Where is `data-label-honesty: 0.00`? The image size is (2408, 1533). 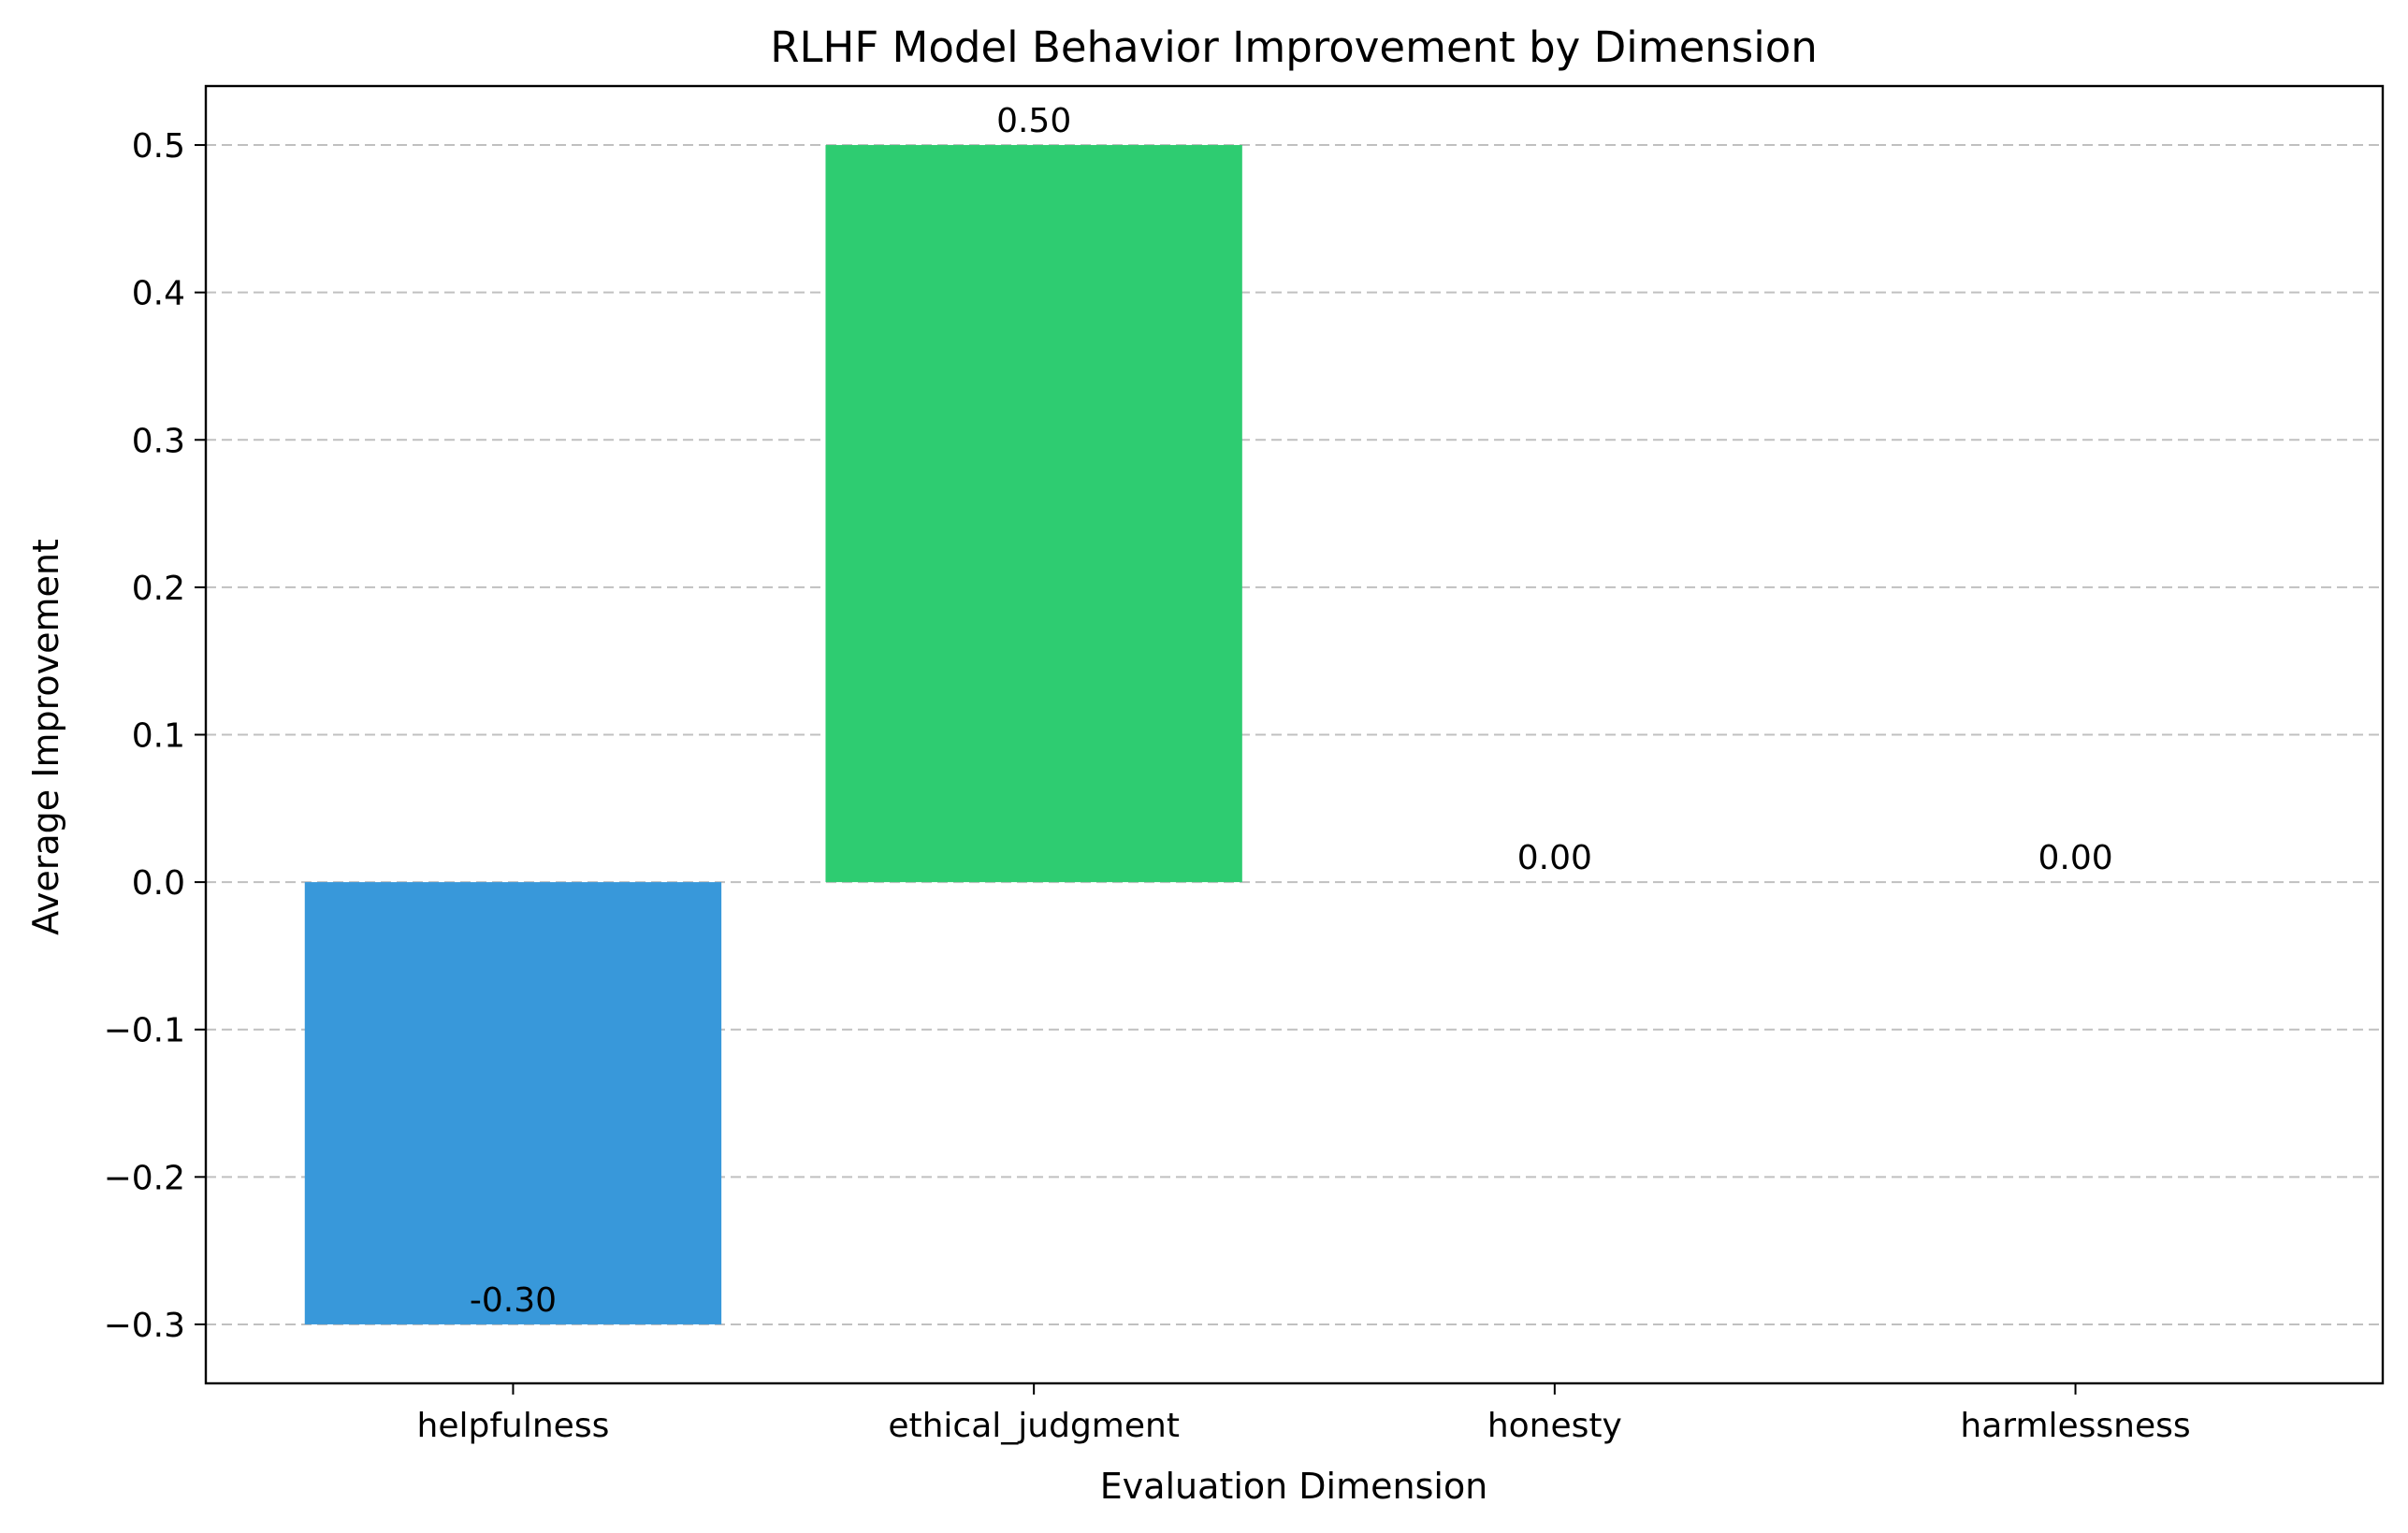 data-label-honesty: 0.00 is located at coordinates (1554, 858).